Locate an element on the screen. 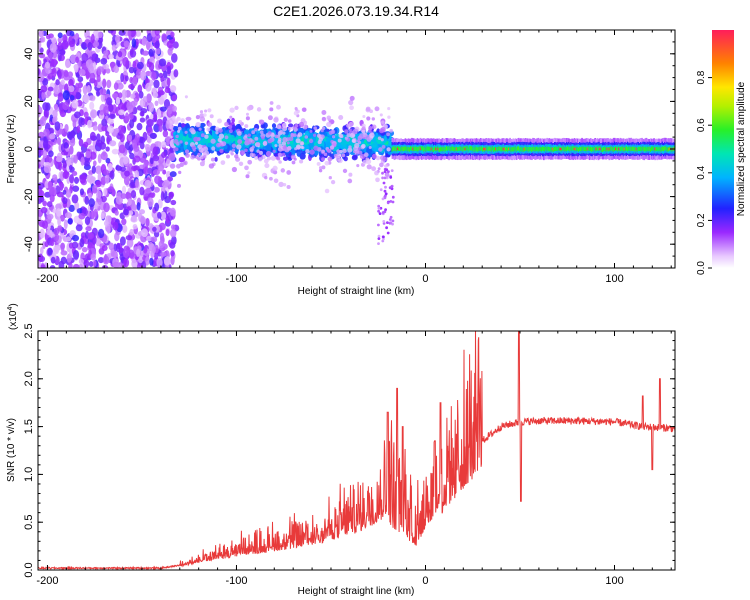 The height and width of the screenshot is (600, 750). y-tick-label: 0.0 is located at coordinates (29, 569).